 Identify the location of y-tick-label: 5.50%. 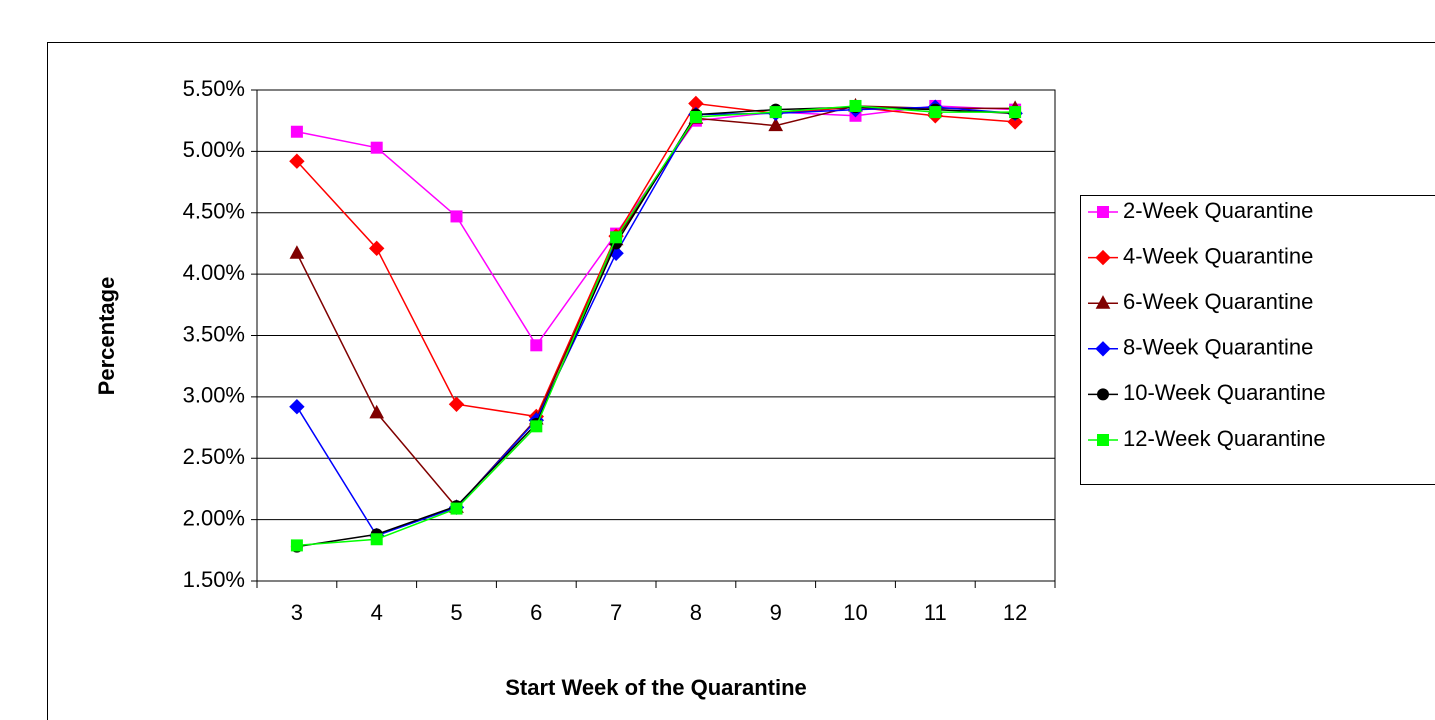
(214, 88).